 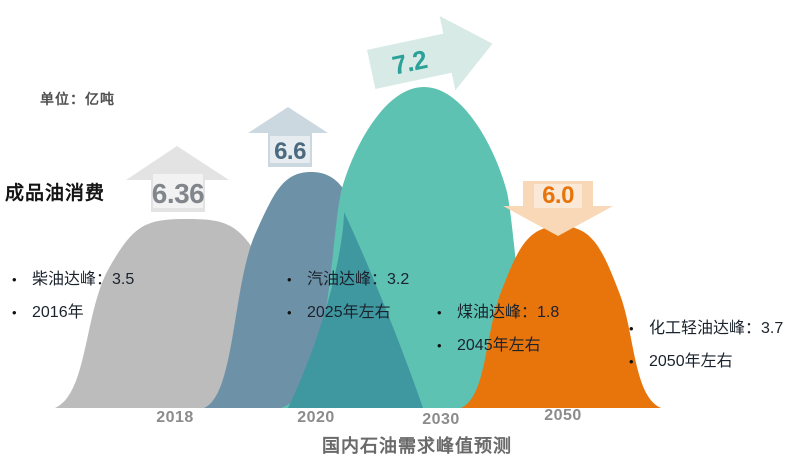 I want to click on note-text: 2025年左右, so click(x=349, y=312).